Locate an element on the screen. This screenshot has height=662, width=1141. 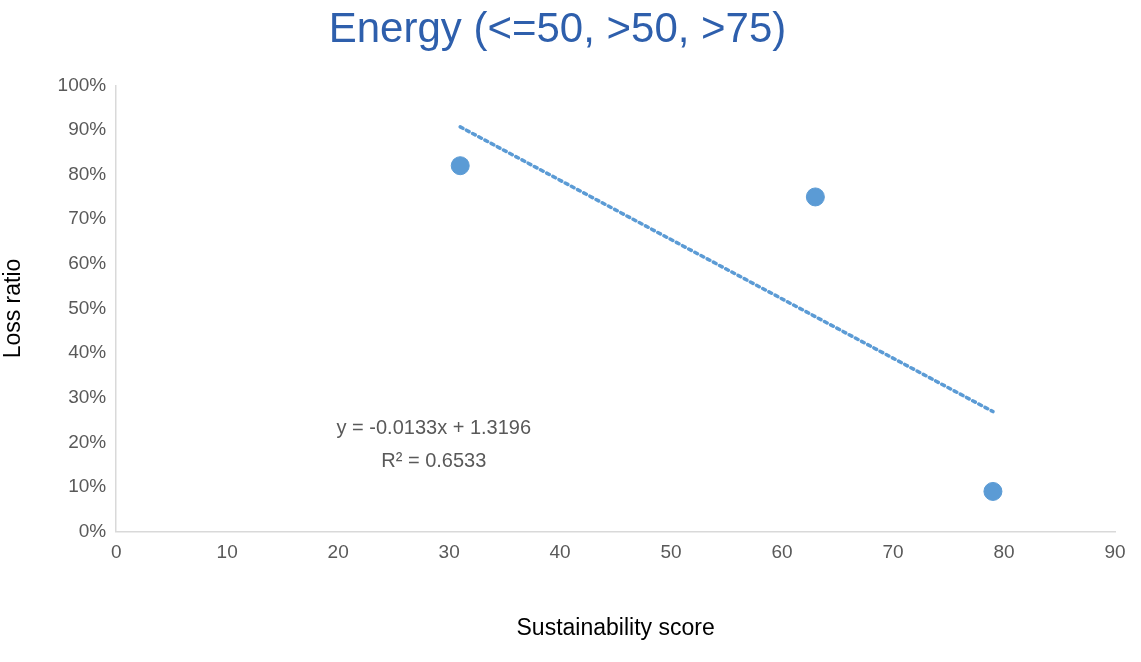
y-tick-label: 30% is located at coordinates (87, 396).